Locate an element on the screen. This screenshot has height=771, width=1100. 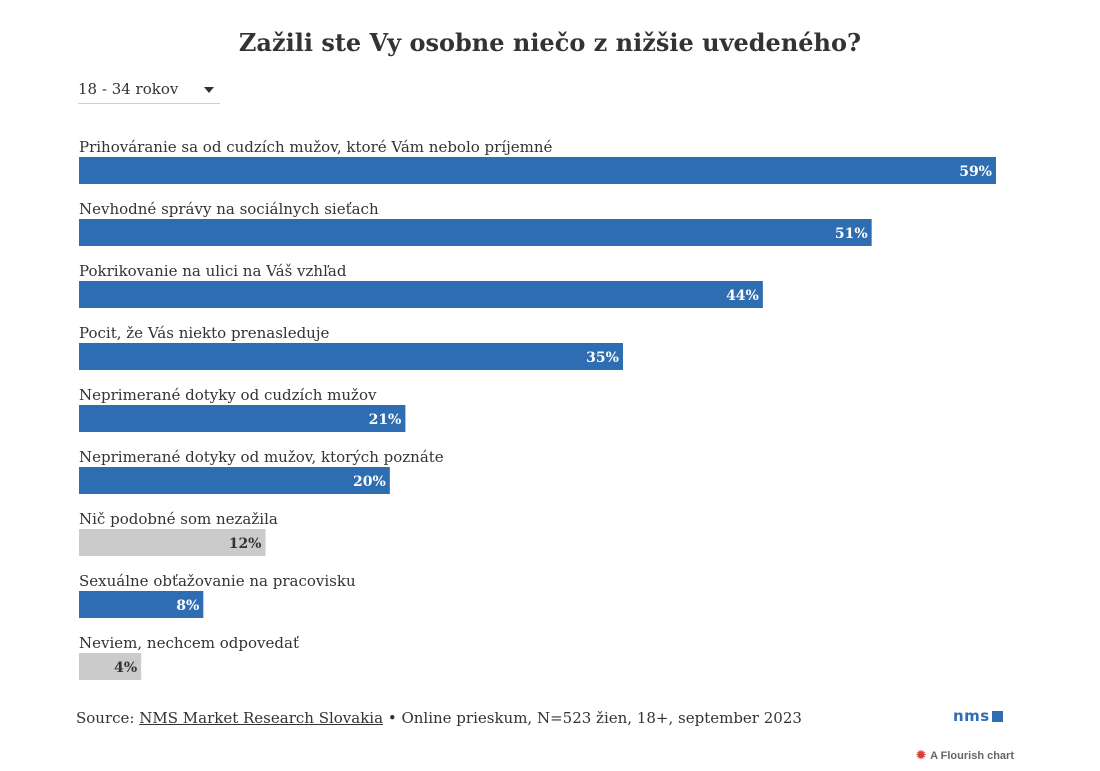
flourish-credit-link: ✹ A Flourish chart is located at coordinates (965, 755).